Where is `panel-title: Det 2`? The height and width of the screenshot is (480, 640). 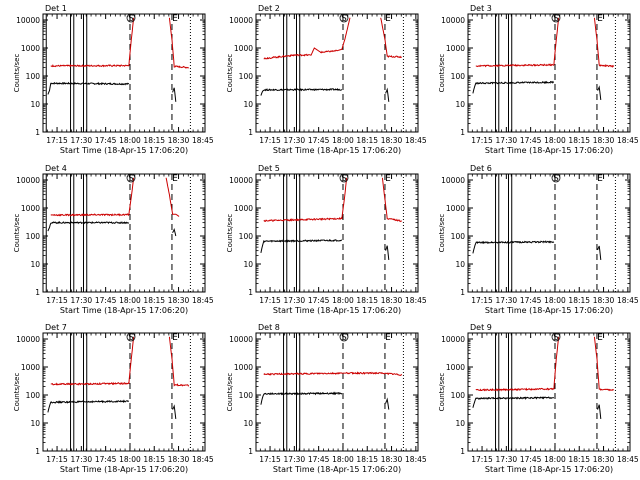
panel-title: Det 2 is located at coordinates (269, 8).